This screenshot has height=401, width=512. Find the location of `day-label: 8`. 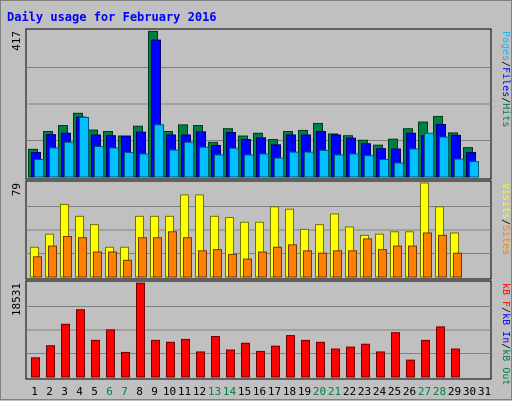

day-label: 8 is located at coordinates (139, 391).